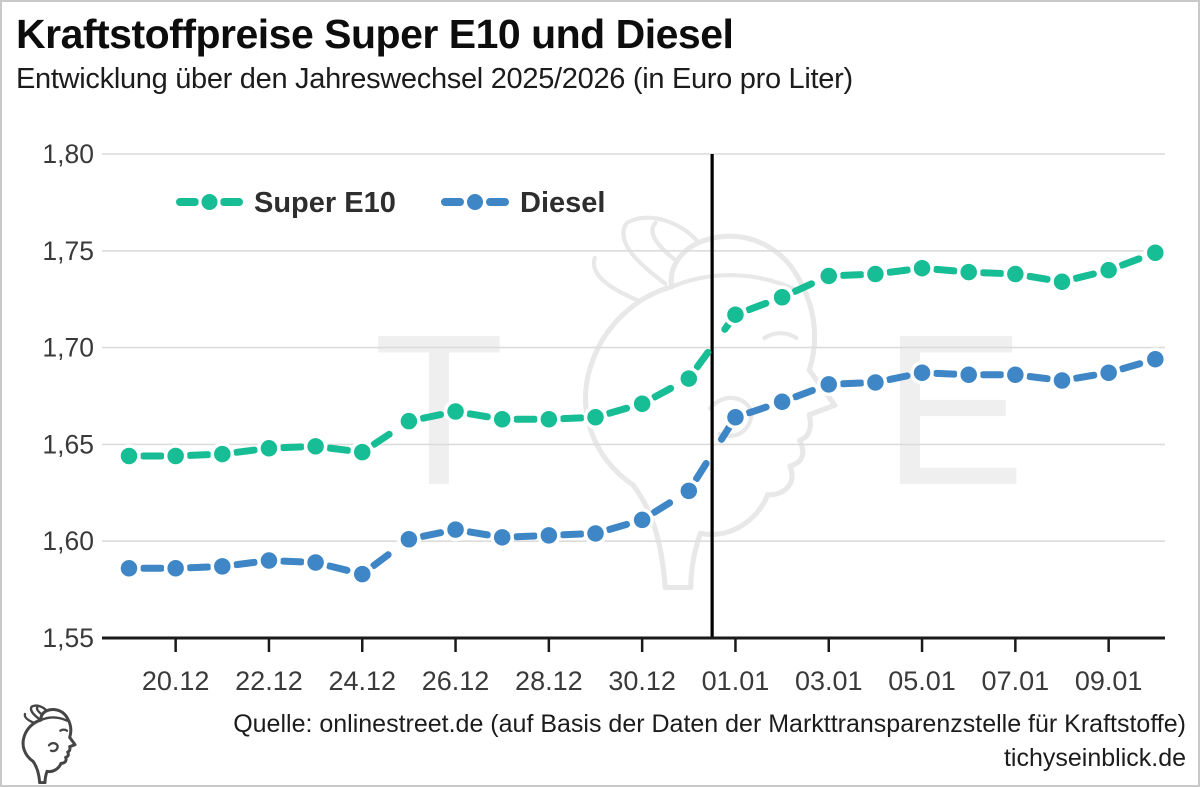  What do you see at coordinates (562, 203) in the screenshot?
I see `legend-label: Diesel` at bounding box center [562, 203].